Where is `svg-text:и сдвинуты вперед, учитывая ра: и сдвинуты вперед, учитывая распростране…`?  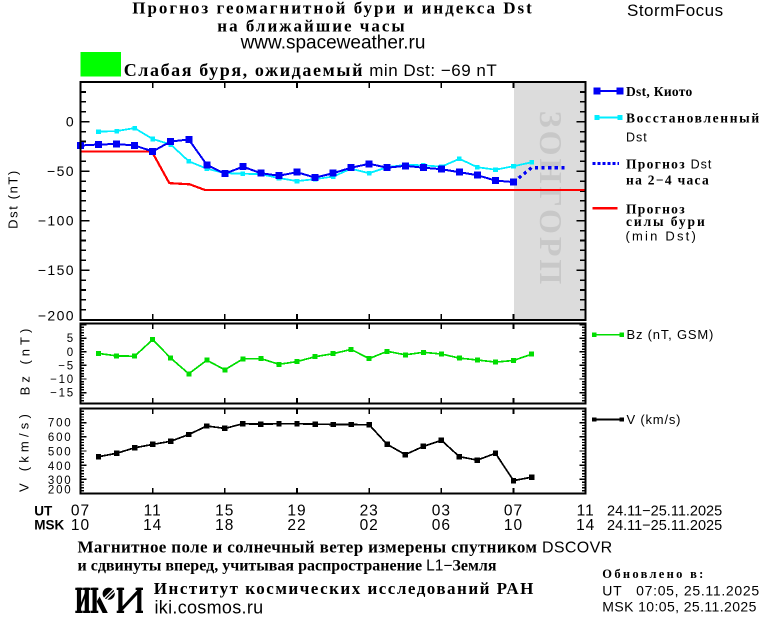 svg-text:и сдвинуты вперед, учитывая ра: и сдвинуты вперед, учитывая распростране… is located at coordinates (287, 566).